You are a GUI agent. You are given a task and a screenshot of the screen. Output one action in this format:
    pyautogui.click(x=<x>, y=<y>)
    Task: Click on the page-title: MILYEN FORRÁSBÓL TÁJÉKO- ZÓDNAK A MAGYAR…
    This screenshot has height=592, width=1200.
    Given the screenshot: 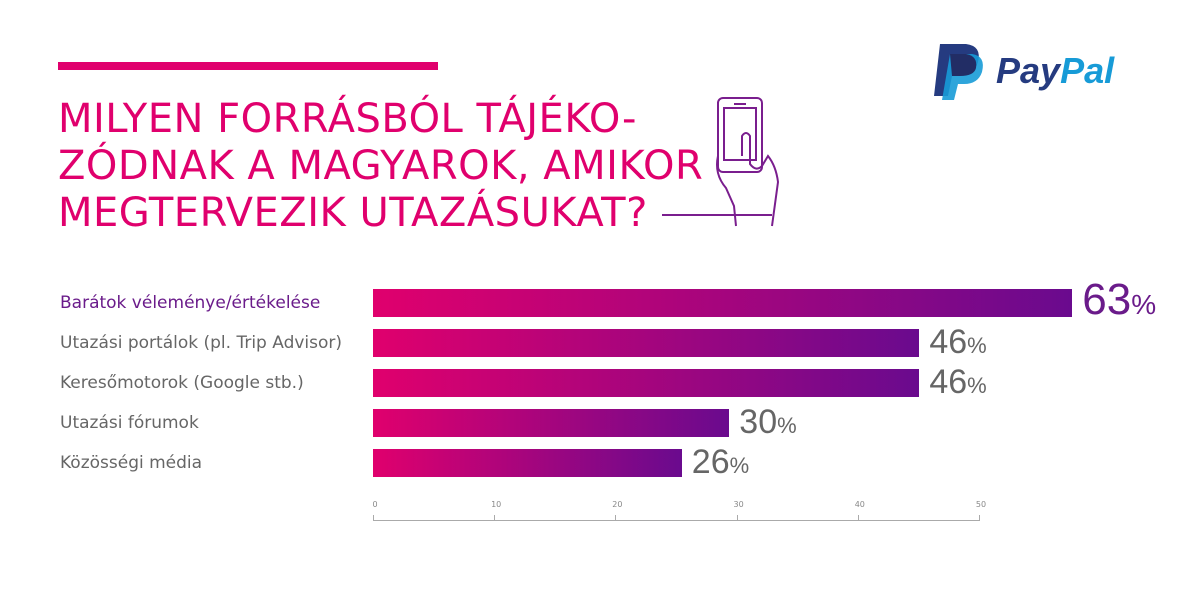 What is the action you would take?
    pyautogui.click(x=415, y=166)
    